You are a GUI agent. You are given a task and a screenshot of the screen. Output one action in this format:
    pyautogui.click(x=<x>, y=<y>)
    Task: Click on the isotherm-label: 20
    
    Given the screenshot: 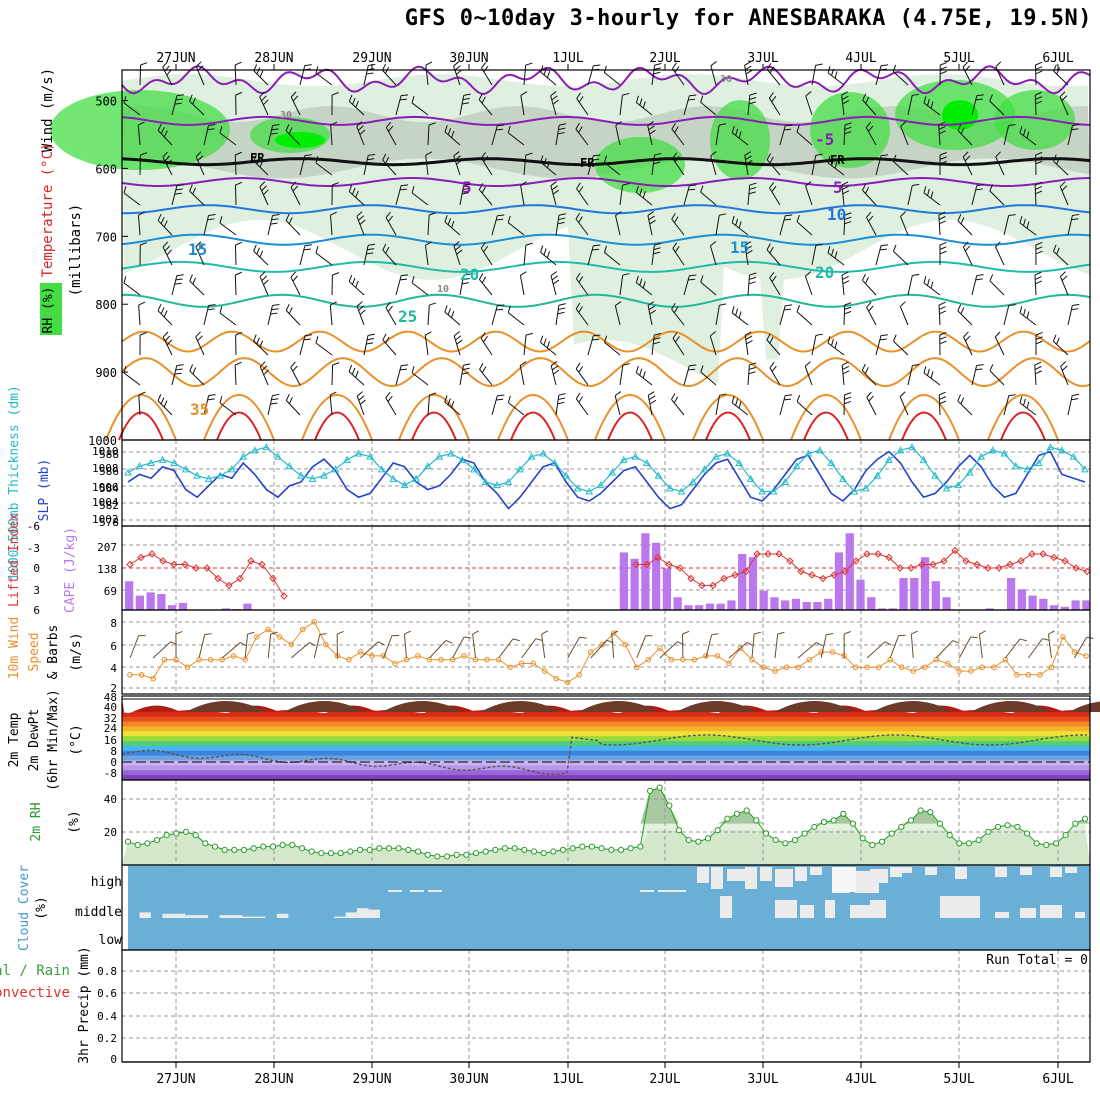 What is the action you would take?
    pyautogui.click(x=824, y=272)
    